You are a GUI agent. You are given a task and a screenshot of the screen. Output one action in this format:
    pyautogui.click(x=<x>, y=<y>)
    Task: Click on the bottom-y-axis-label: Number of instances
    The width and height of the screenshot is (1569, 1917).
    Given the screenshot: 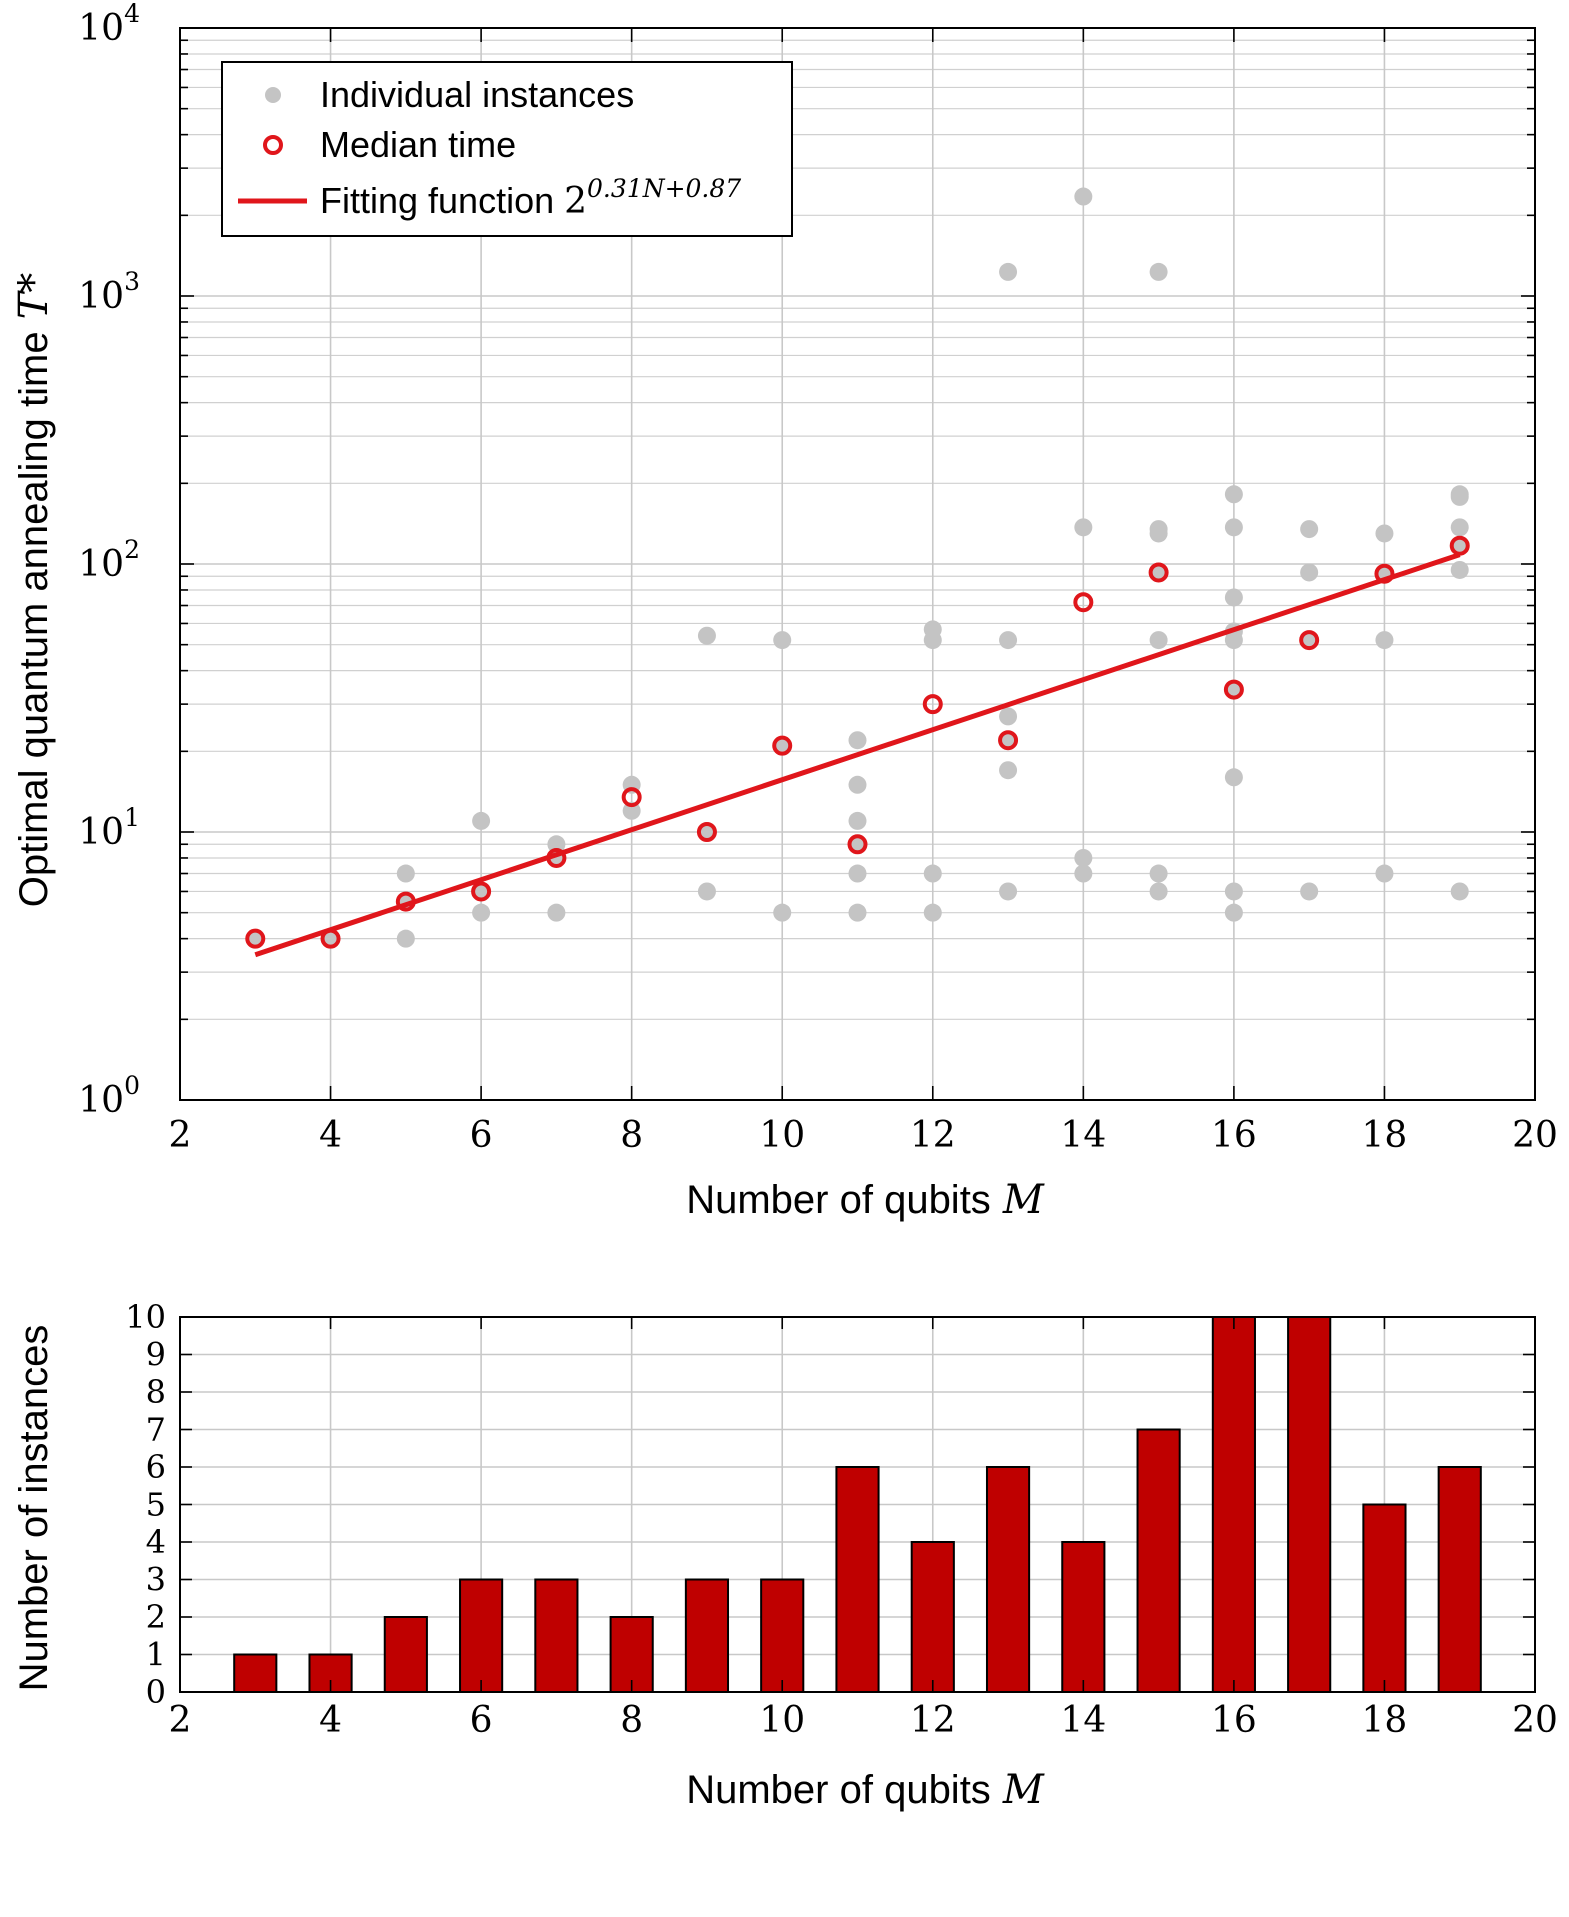 What is the action you would take?
    pyautogui.click(x=34, y=1508)
    